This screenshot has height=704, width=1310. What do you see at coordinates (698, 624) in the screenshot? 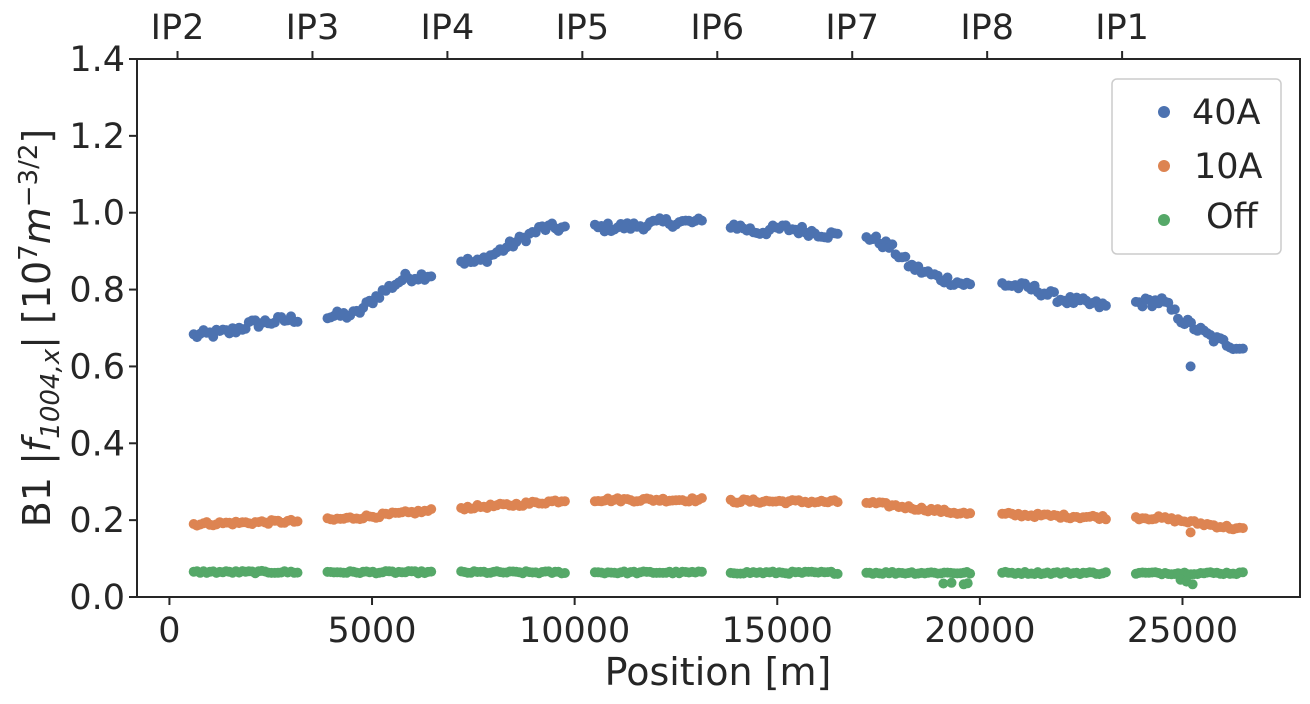
I see `x-axis-ticks: 0 5000 10000 15000 20000 25000` at bounding box center [698, 624].